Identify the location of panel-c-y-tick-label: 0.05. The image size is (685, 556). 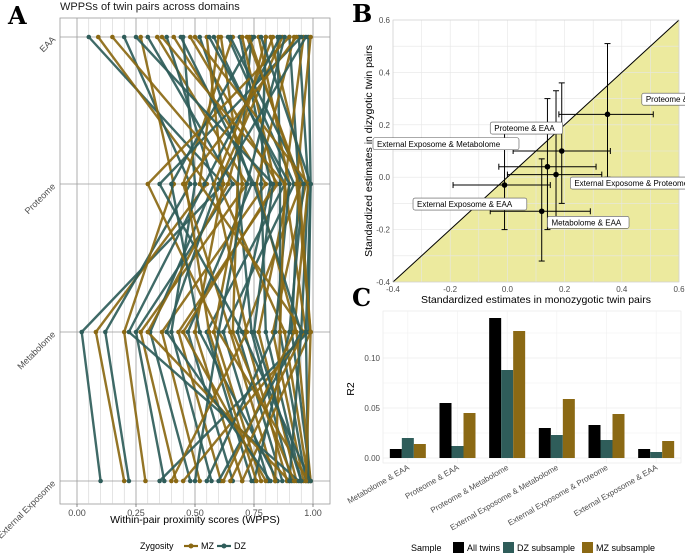
(372, 408).